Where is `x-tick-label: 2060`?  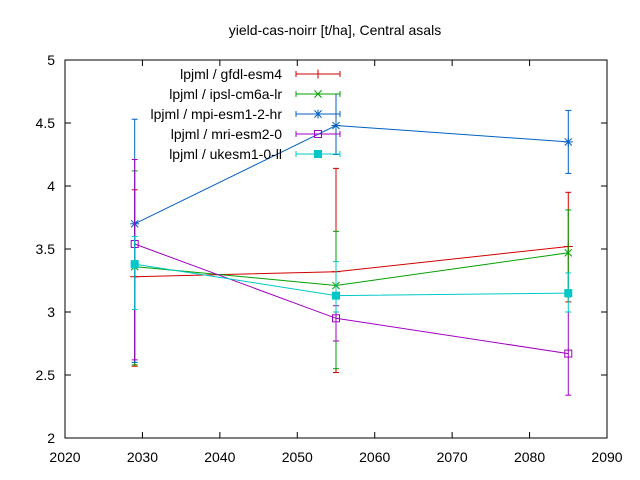
x-tick-label: 2060 is located at coordinates (374, 457).